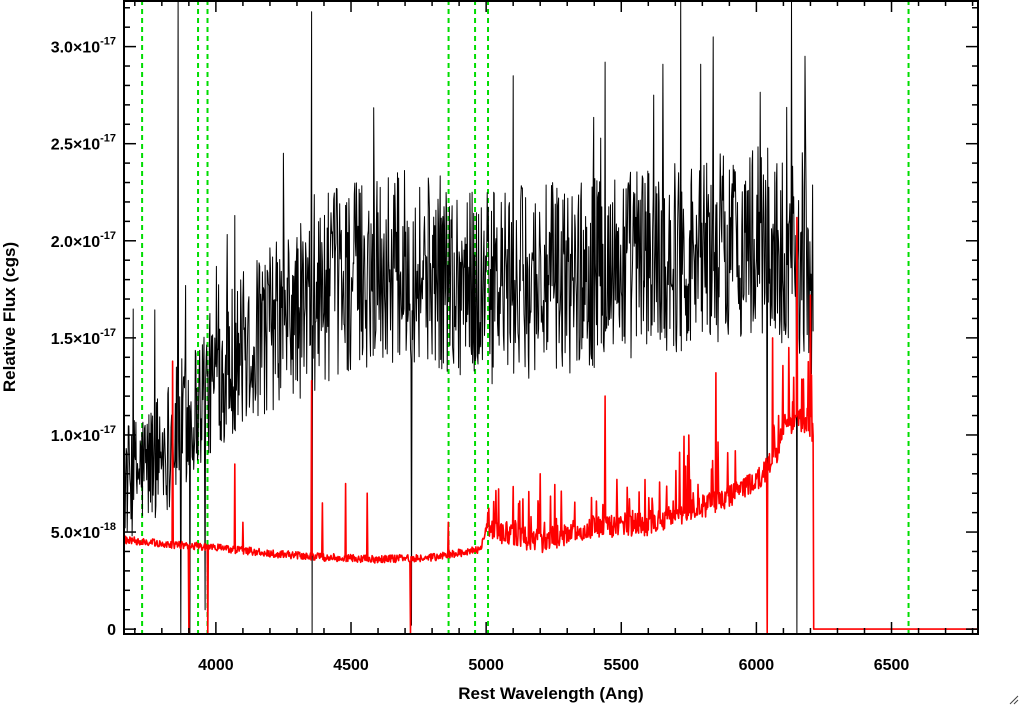 This screenshot has height=706, width=1020. Describe the element at coordinates (216, 665) in the screenshot. I see `x-tick-label: 4000` at that location.